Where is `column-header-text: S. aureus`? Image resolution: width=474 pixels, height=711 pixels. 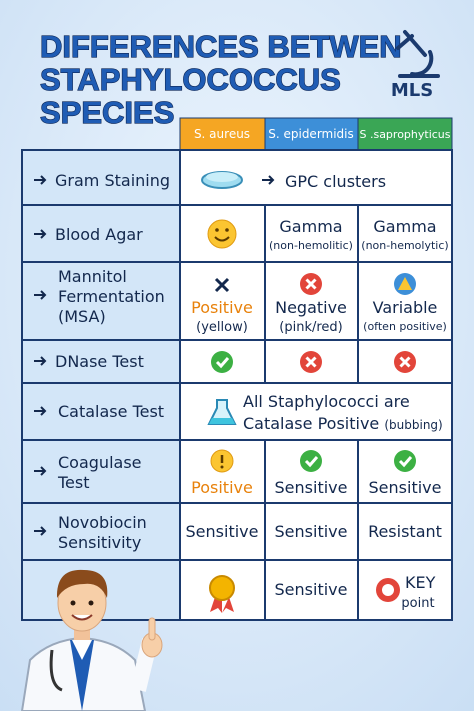
column-header-text: S. aureus is located at coordinates (222, 134).